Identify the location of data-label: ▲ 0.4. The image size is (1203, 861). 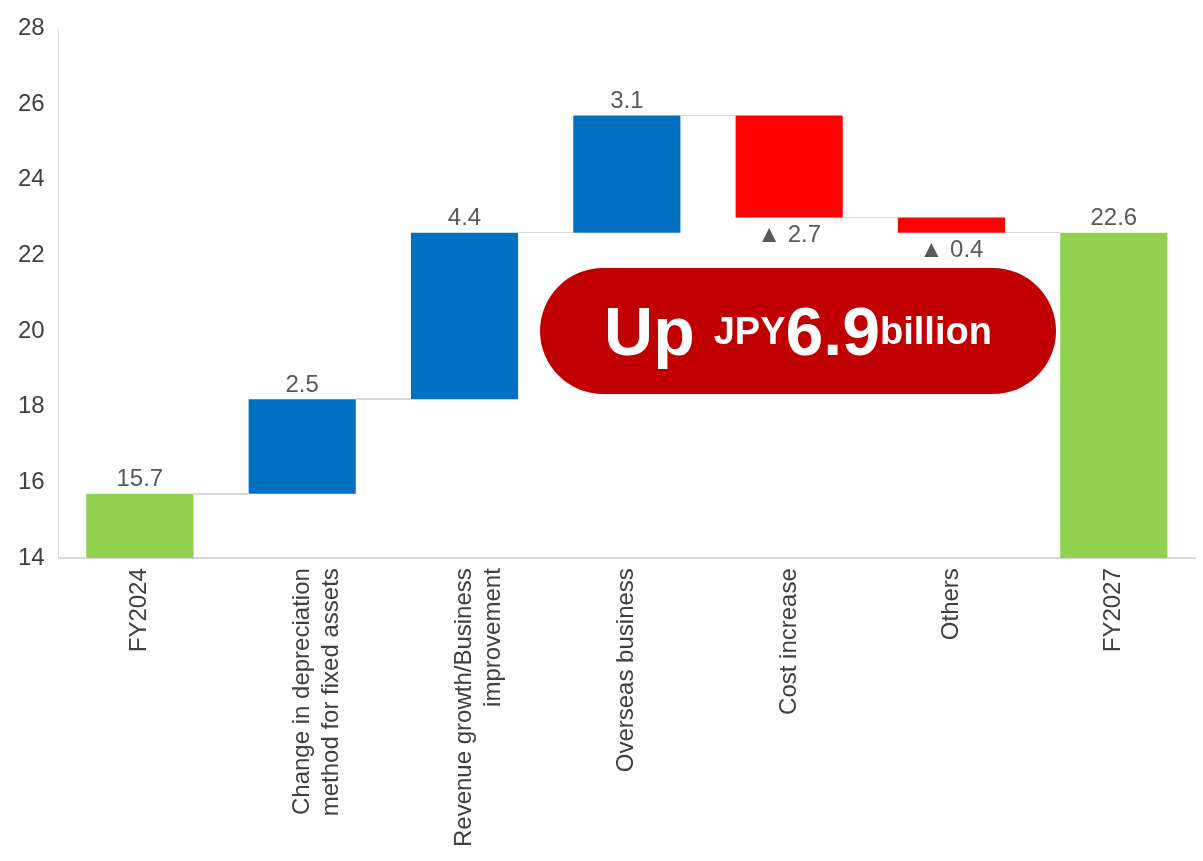
(951, 249).